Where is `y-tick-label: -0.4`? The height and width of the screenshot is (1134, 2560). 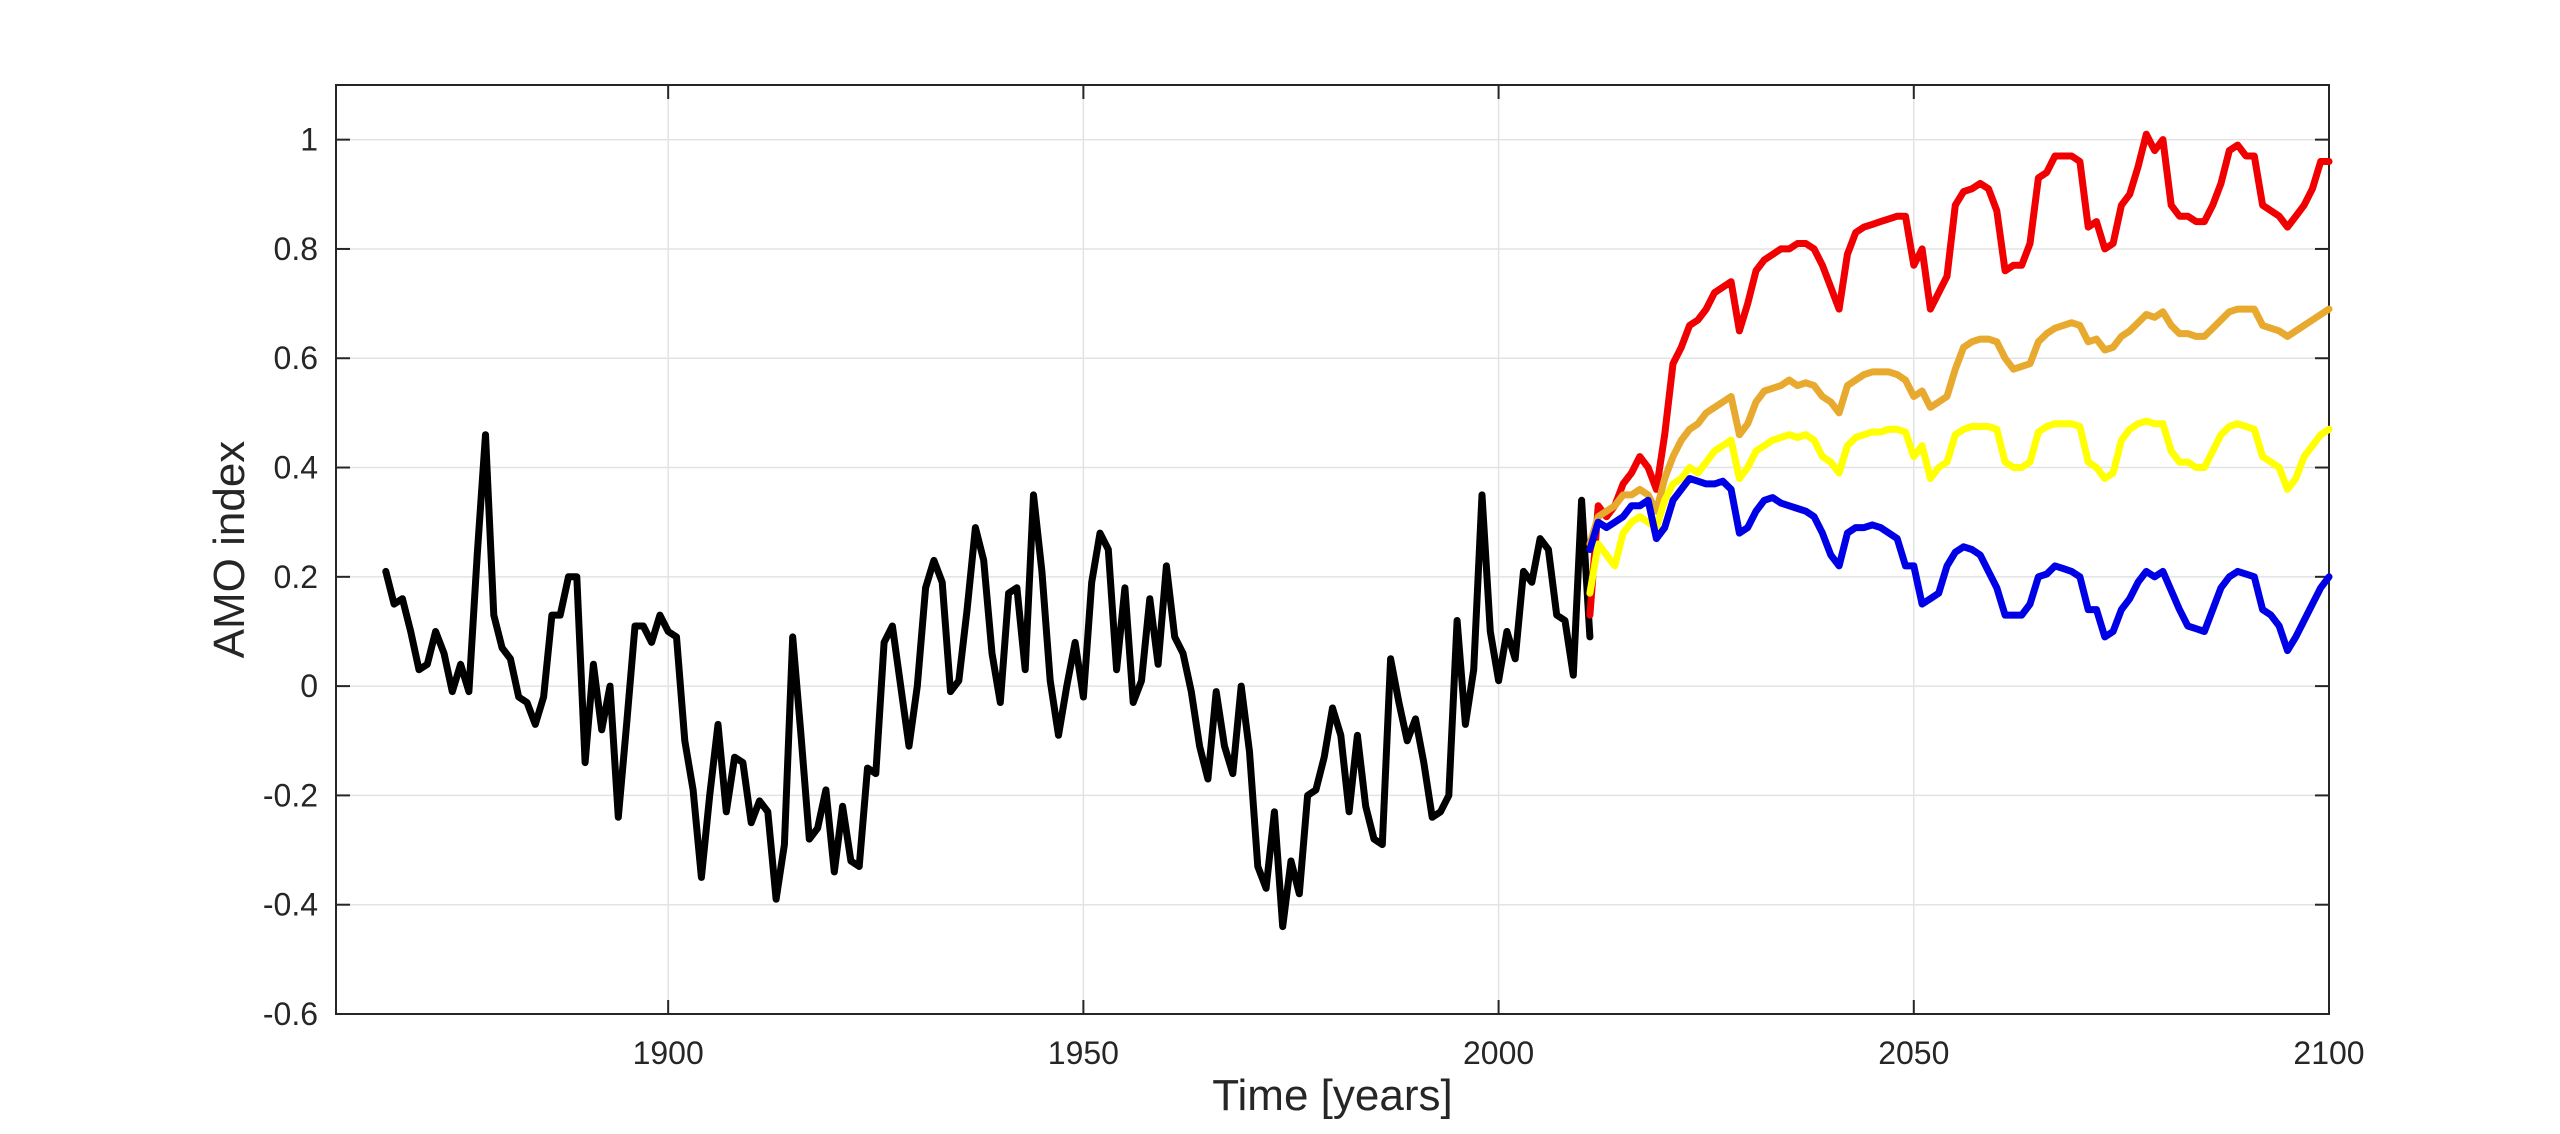
y-tick-label: -0.4 is located at coordinates (290, 905).